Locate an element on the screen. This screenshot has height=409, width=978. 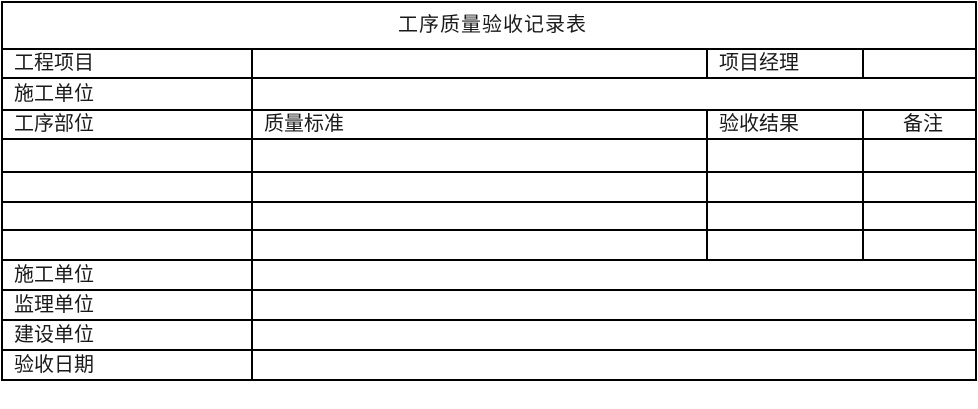
contractor-row: 施工单位 is located at coordinates (489, 94).